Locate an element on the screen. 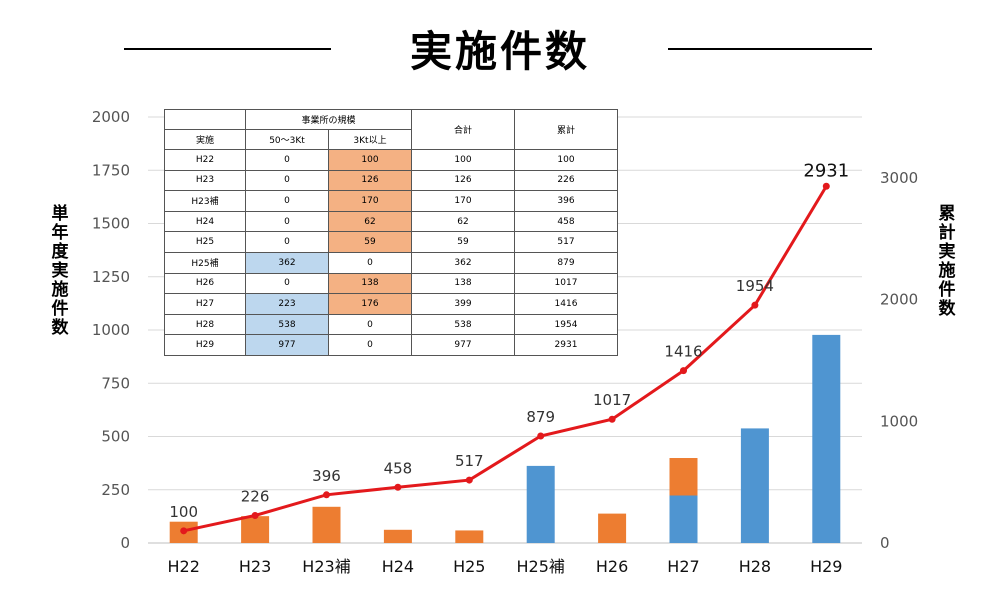 Image resolution: width=1000 pixels, height=600 pixels. x-tick-label: H23補 is located at coordinates (326, 566).